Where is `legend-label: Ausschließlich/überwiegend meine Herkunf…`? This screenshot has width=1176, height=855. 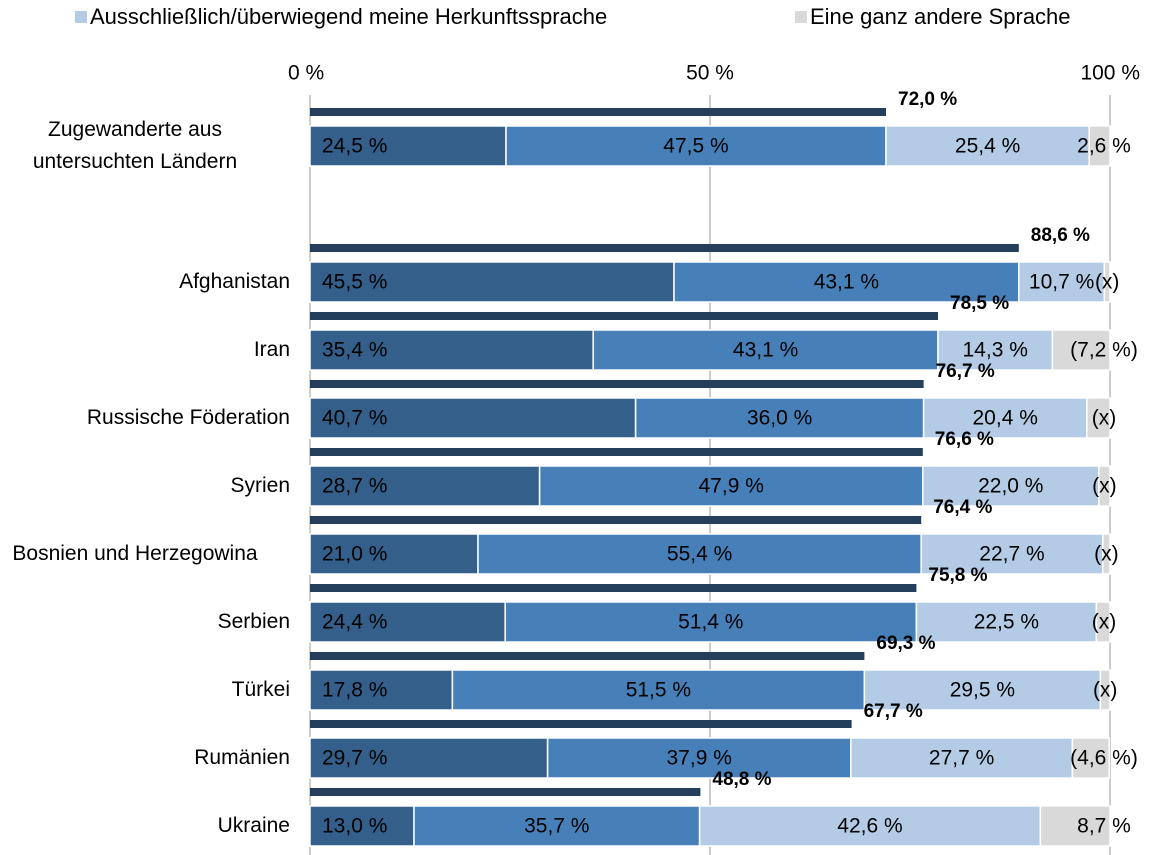
legend-label: Ausschließlich/überwiegend meine Herkunf… is located at coordinates (348, 16).